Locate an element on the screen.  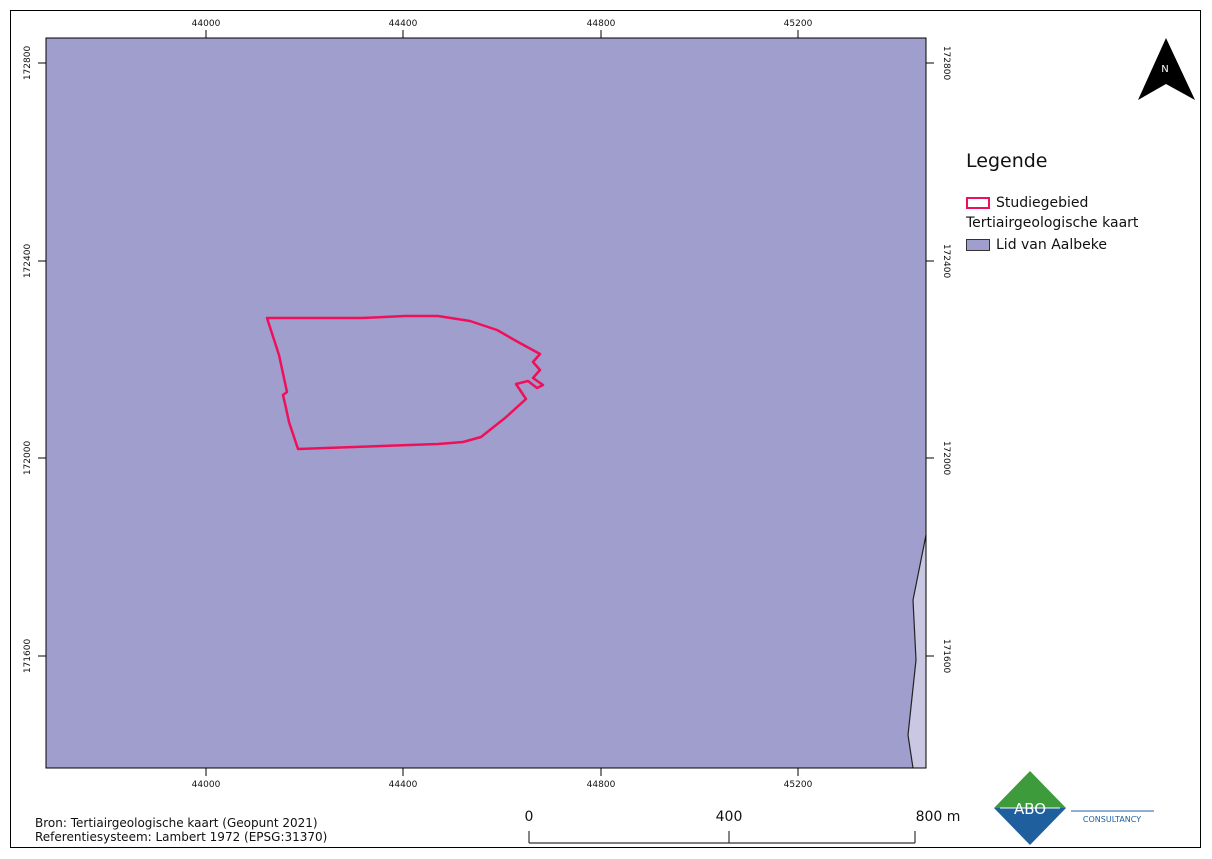
logo-text: ABO is located at coordinates (1030, 809).